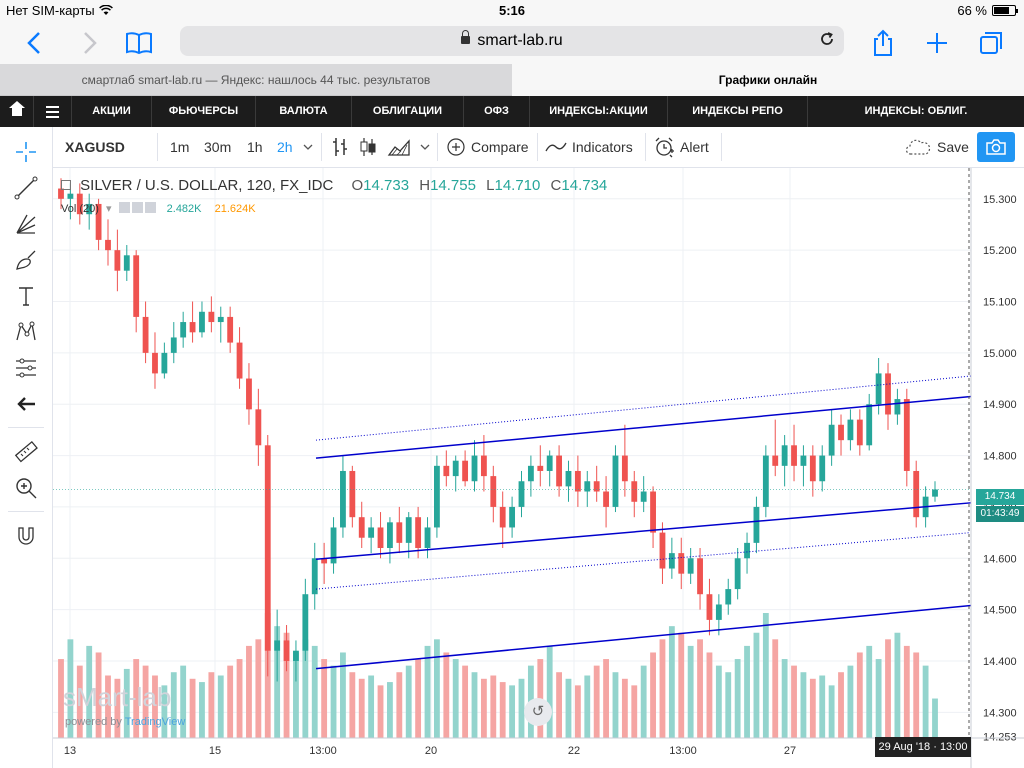 The height and width of the screenshot is (768, 1024). What do you see at coordinates (26, 332) in the screenshot?
I see `pattern-icon` at bounding box center [26, 332].